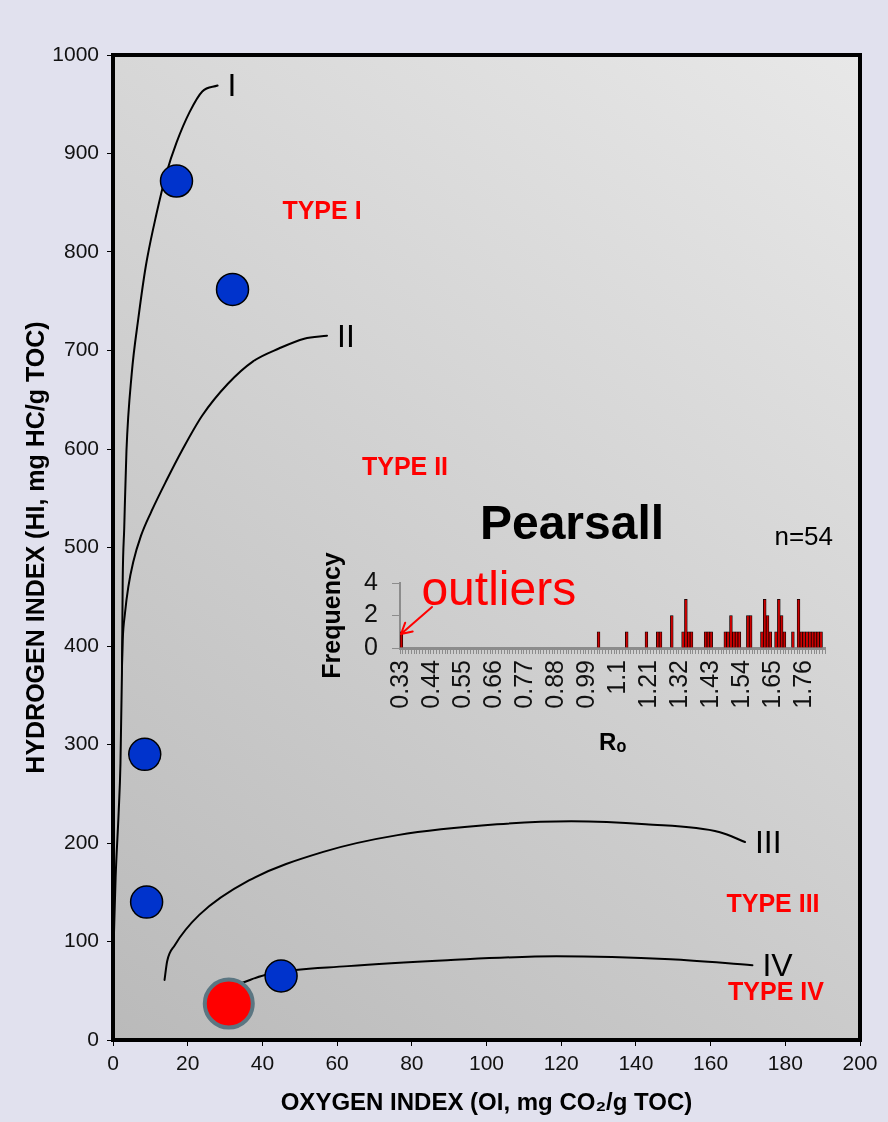 This screenshot has width=888, height=1122. I want to click on y-tick-label: 100, so click(81, 940).